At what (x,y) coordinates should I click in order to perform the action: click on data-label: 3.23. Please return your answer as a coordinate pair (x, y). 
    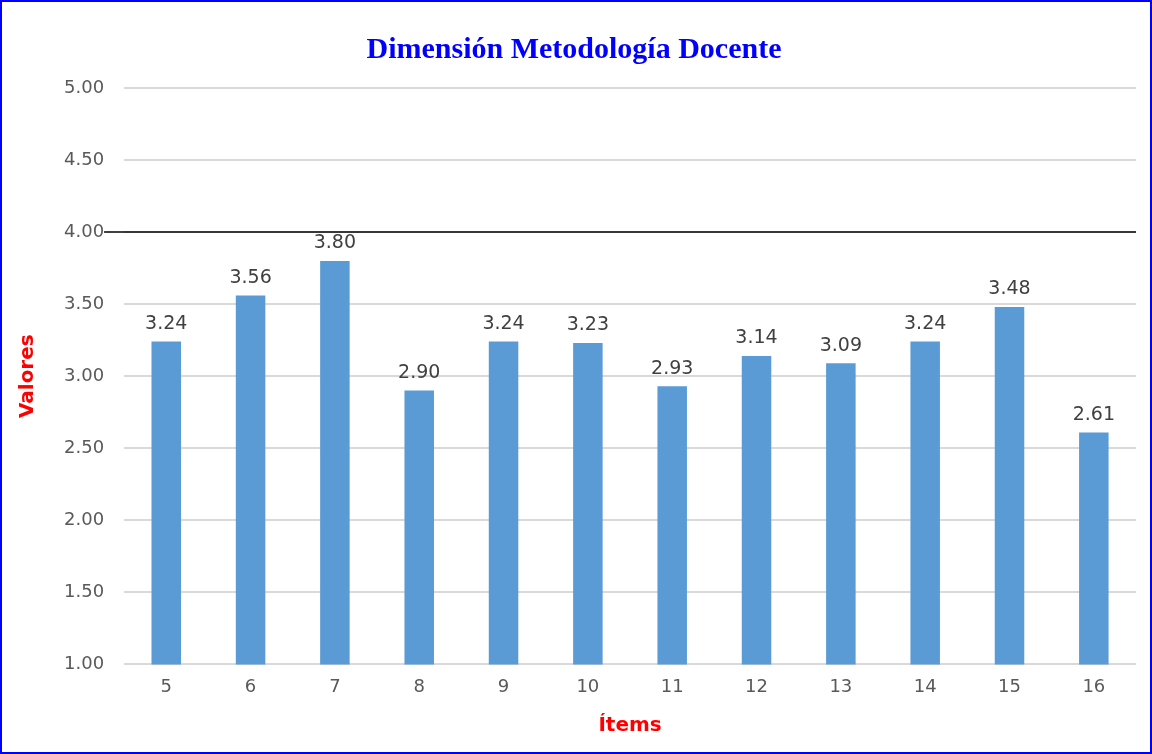
    Looking at the image, I should click on (588, 323).